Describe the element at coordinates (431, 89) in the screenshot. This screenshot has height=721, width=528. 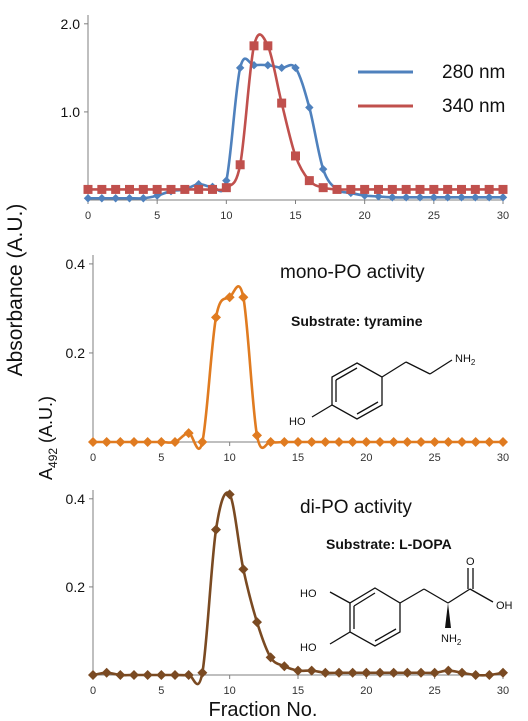
I see `legend: 280 nm 340 nm` at that location.